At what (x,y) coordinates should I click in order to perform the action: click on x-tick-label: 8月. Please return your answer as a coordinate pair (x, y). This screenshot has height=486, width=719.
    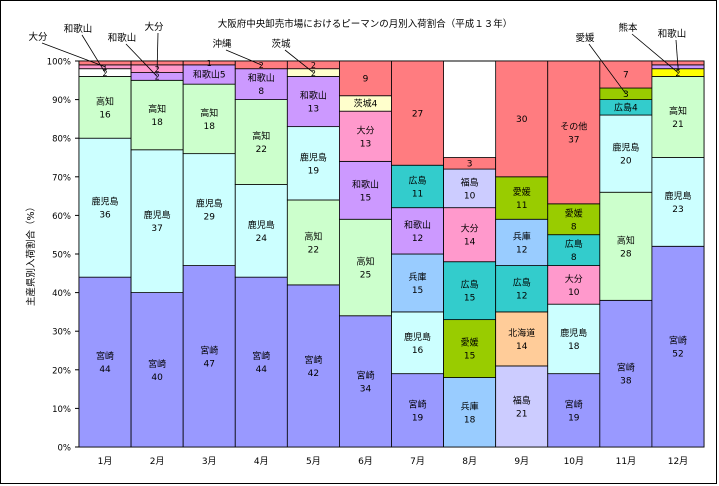
    Looking at the image, I should click on (469, 461).